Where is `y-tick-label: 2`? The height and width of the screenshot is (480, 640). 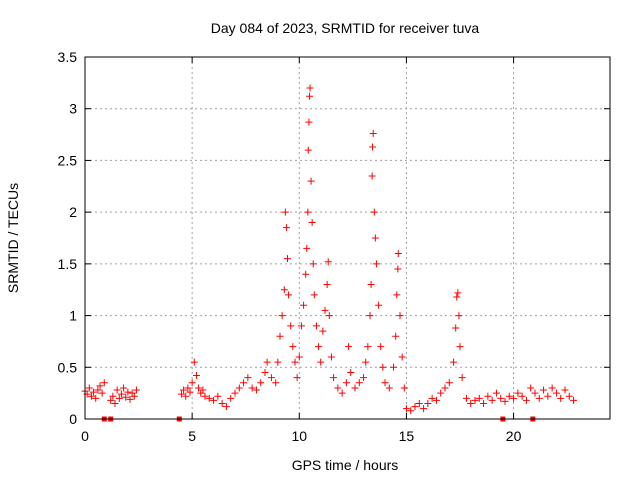
y-tick-label: 2 is located at coordinates (73, 212).